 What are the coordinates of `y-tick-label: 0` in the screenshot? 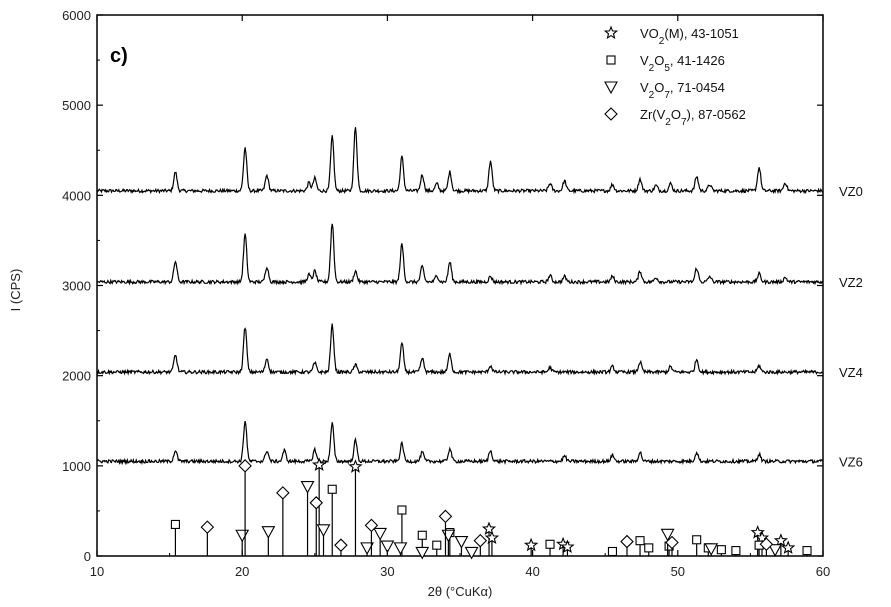 It's located at (87, 556).